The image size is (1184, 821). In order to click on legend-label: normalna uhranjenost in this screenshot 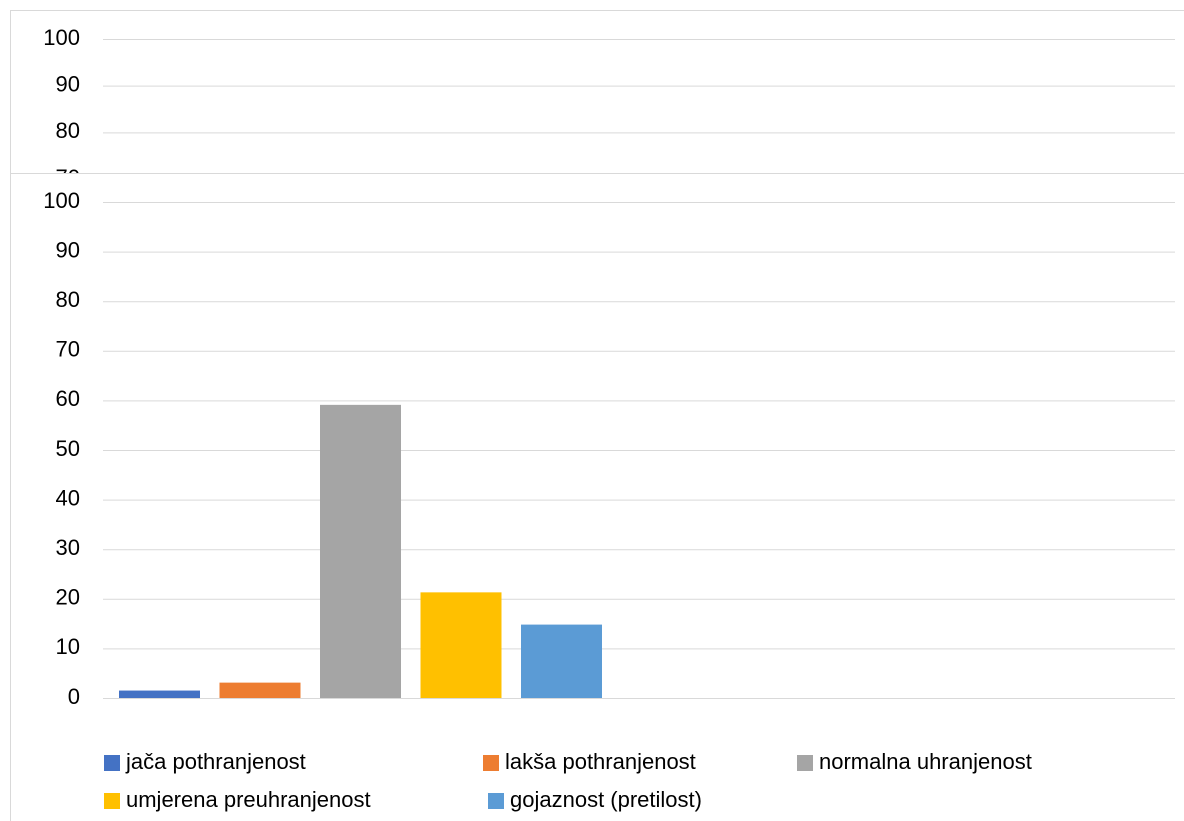, I will do `click(925, 761)`.